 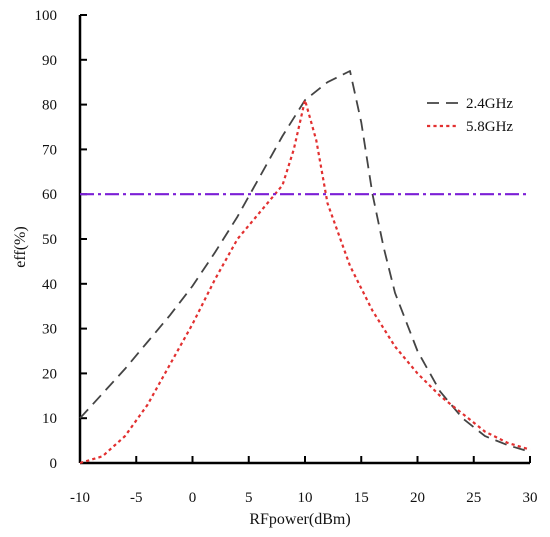 What do you see at coordinates (49, 61) in the screenshot?
I see `y-tick-label: 90` at bounding box center [49, 61].